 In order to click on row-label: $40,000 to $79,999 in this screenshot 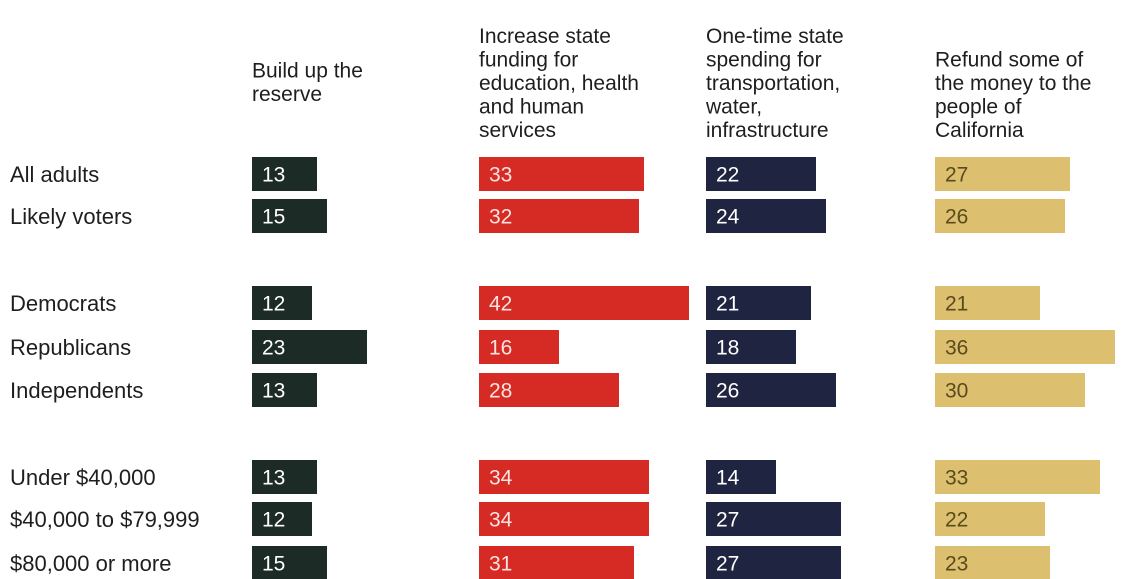, I will do `click(105, 519)`.